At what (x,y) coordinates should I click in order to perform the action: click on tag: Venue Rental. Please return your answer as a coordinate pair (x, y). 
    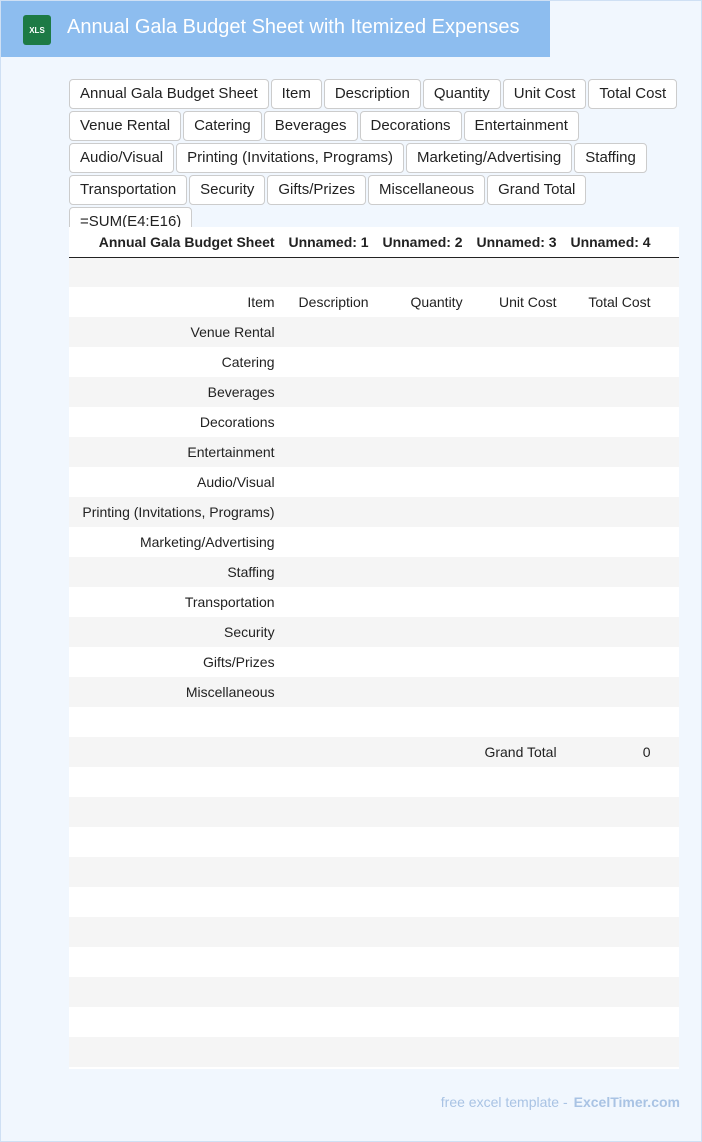
    Looking at the image, I should click on (125, 126).